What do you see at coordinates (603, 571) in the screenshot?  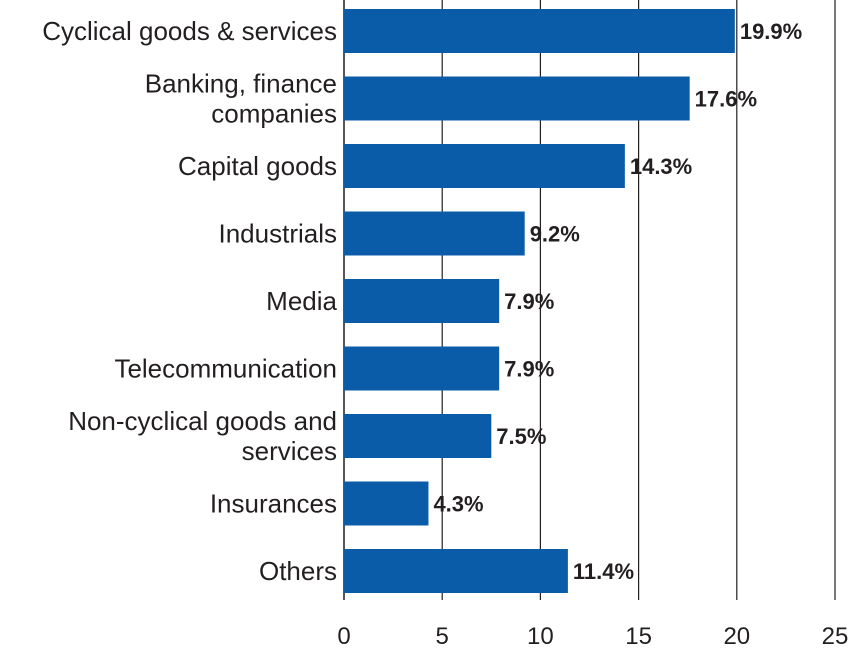 I see `value-label-8: 11.4%` at bounding box center [603, 571].